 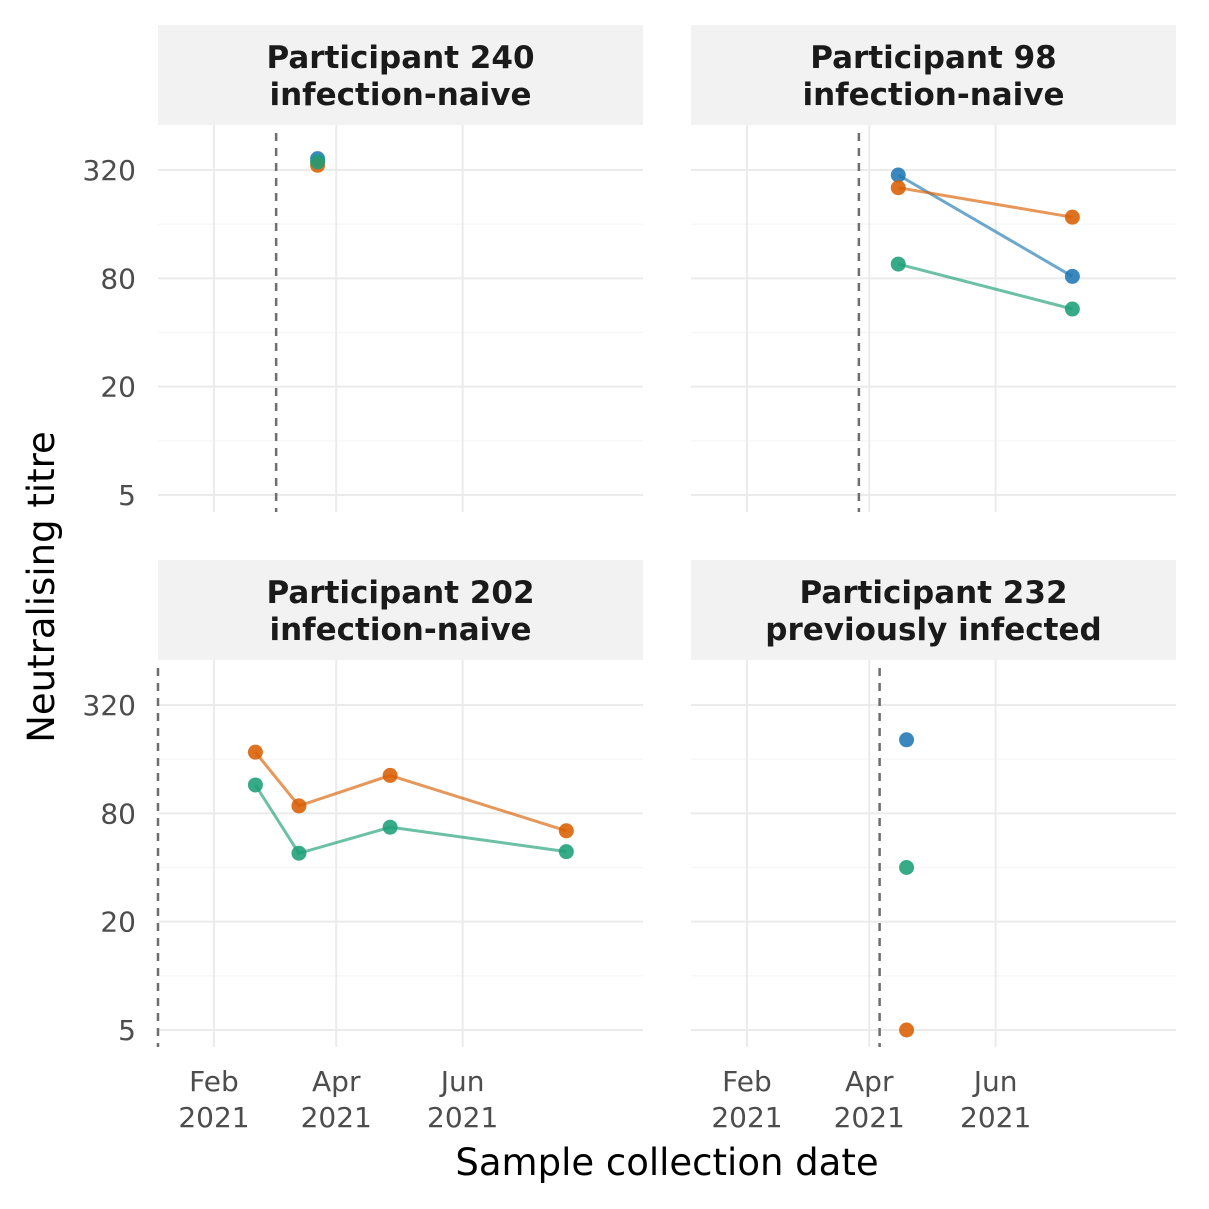 I want to click on data-point-s2-p4, so click(x=566, y=852).